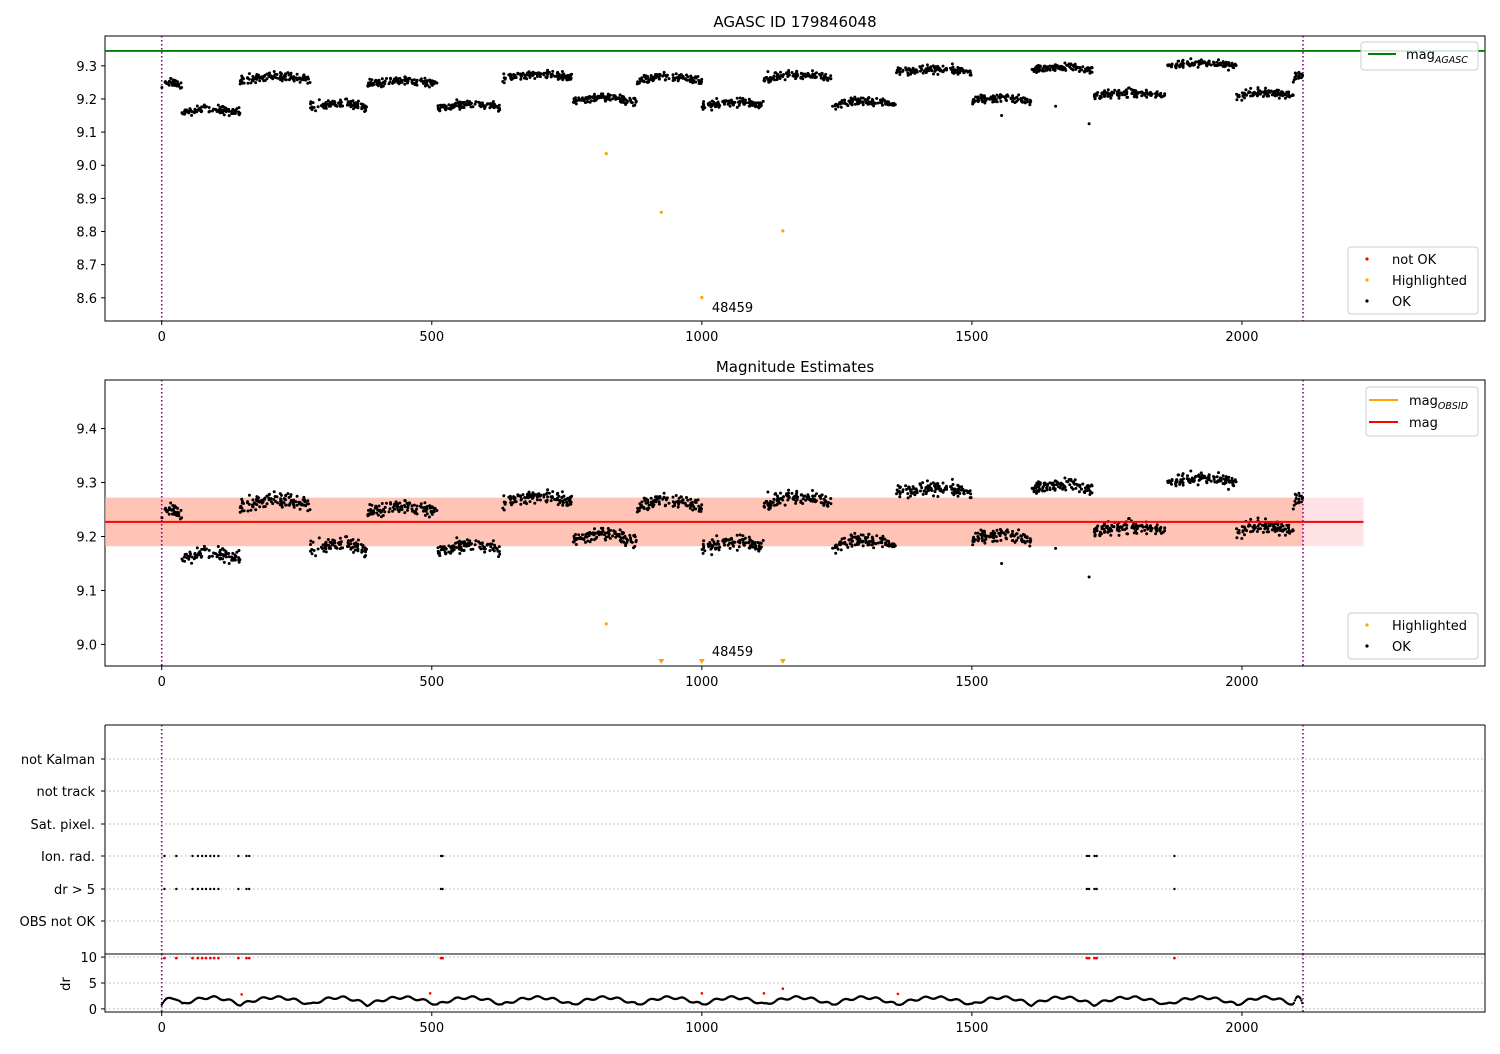  What do you see at coordinates (58, 760) in the screenshot?
I see `flags-row-label: not Kalman` at bounding box center [58, 760].